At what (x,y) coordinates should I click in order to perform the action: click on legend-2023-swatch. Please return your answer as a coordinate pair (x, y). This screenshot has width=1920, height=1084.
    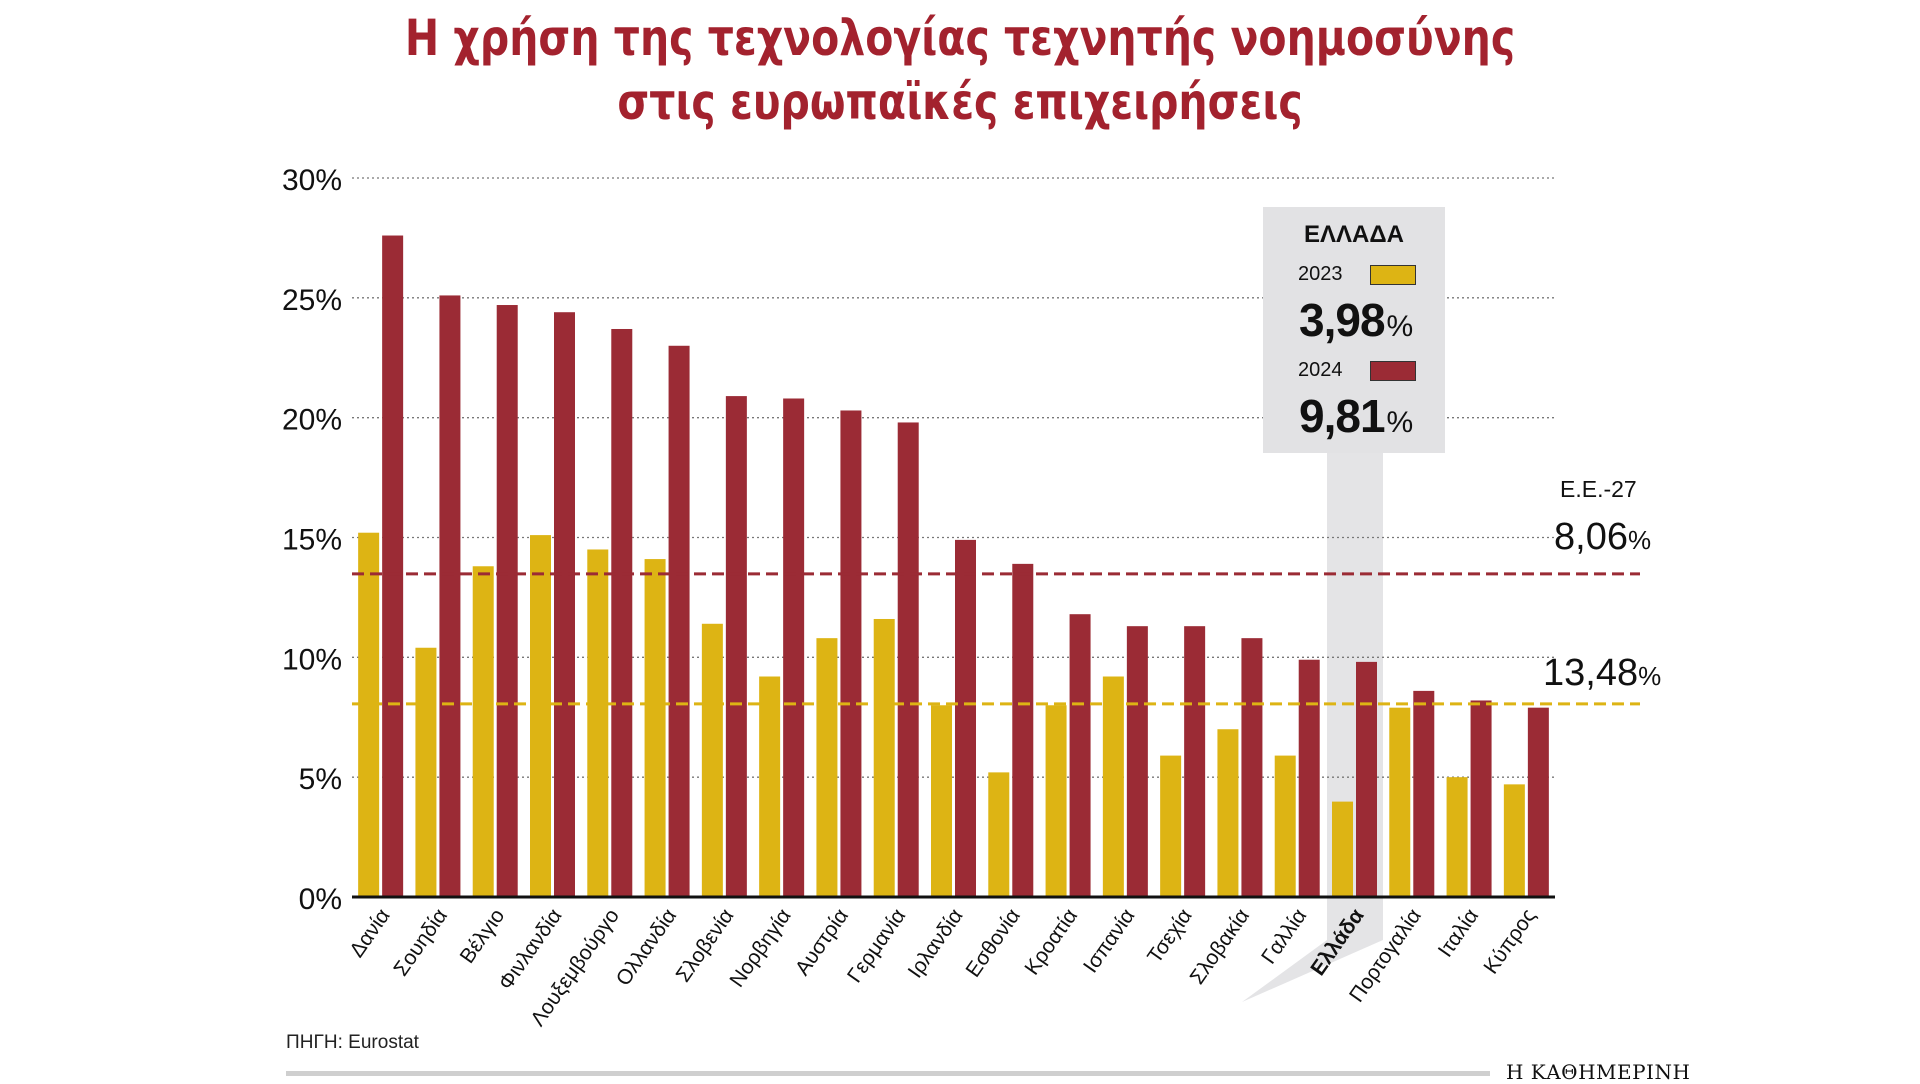
    Looking at the image, I should click on (1393, 275).